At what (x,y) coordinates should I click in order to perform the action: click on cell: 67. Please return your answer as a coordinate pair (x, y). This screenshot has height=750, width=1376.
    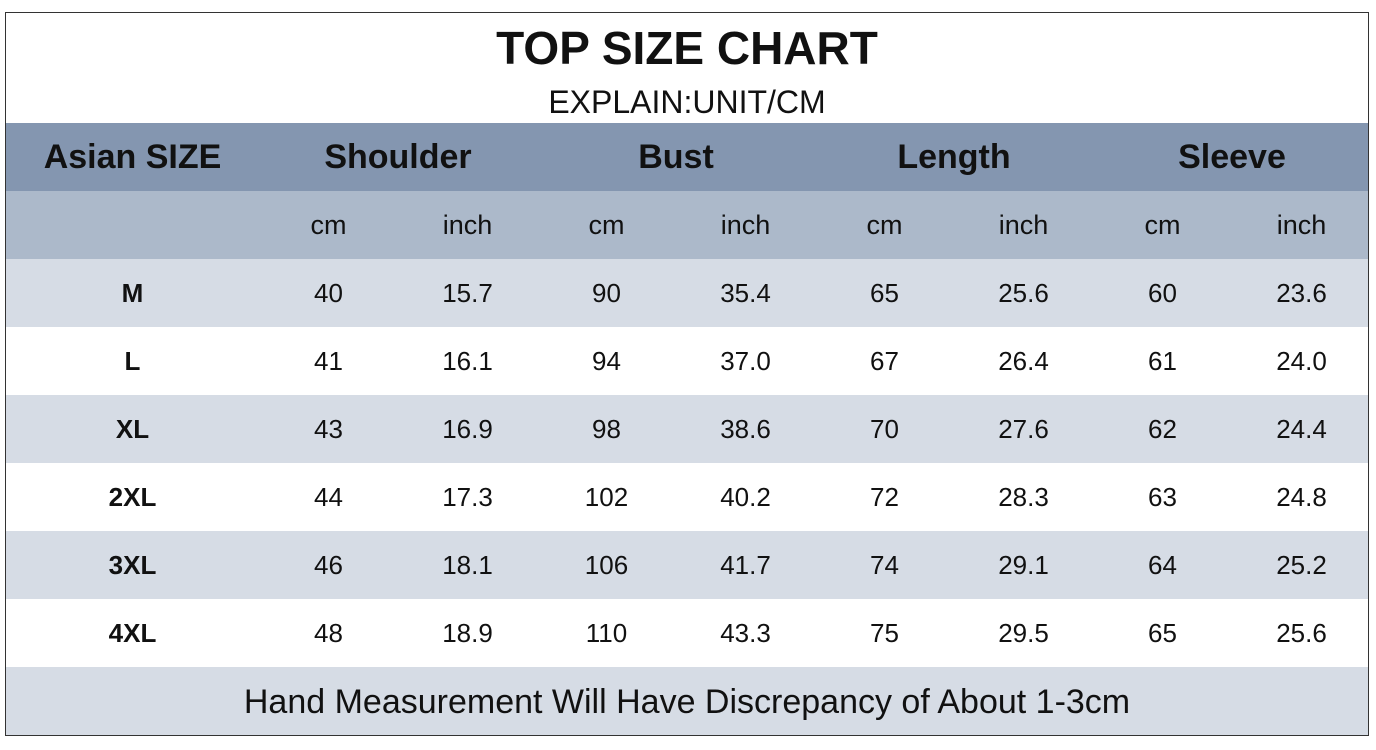
    Looking at the image, I should click on (884, 360).